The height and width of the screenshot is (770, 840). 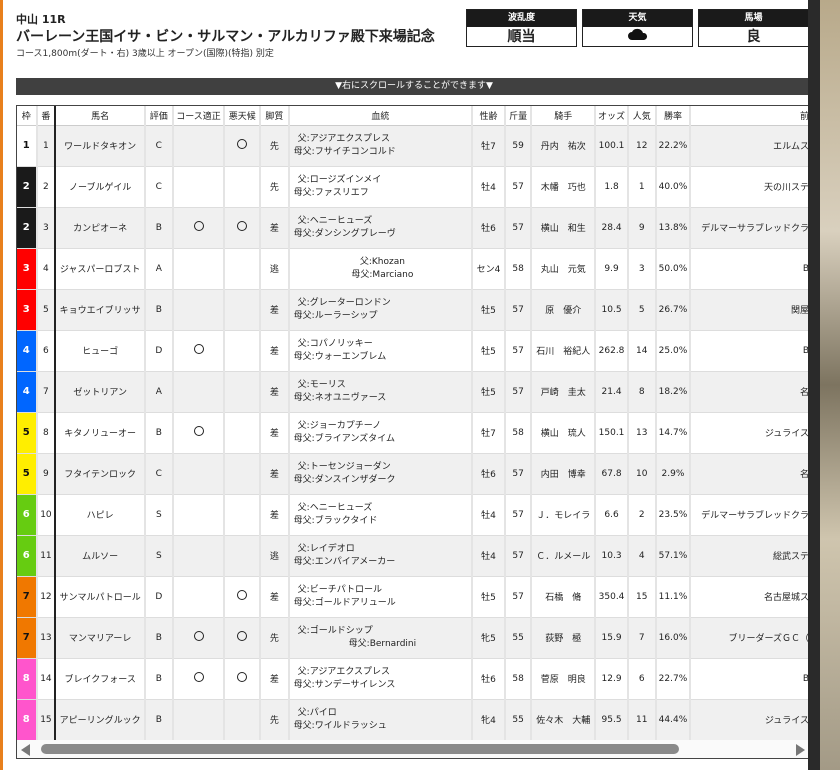 I want to click on sire: 父:パイロ, so click(x=317, y=712).